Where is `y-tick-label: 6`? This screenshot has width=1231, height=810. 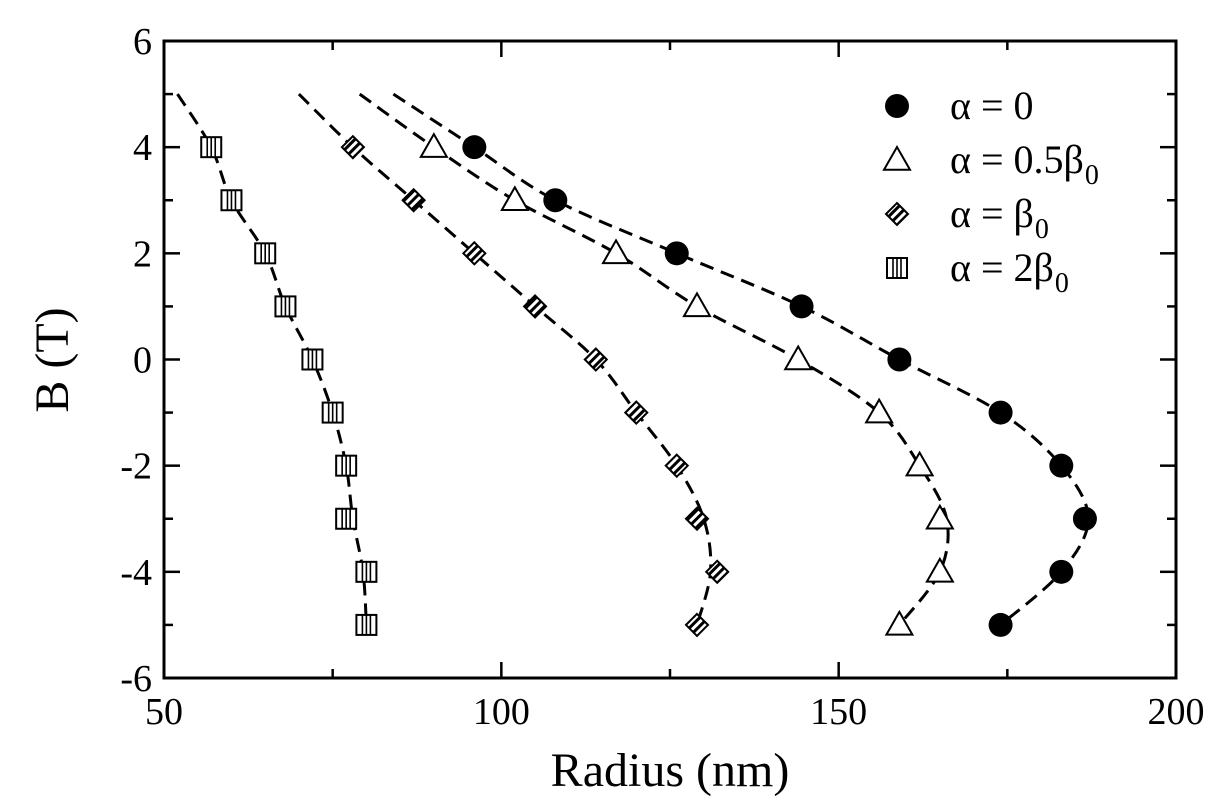
y-tick-label: 6 is located at coordinates (142, 42).